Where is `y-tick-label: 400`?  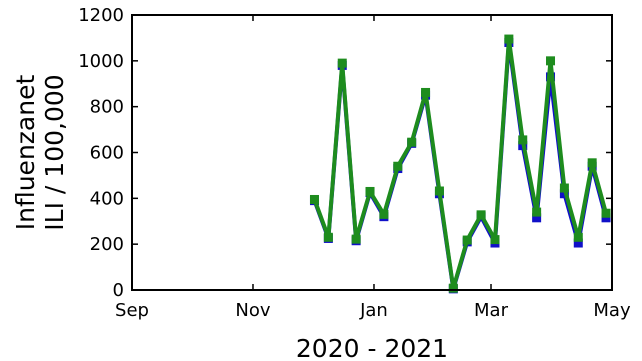 y-tick-label: 400 is located at coordinates (107, 198).